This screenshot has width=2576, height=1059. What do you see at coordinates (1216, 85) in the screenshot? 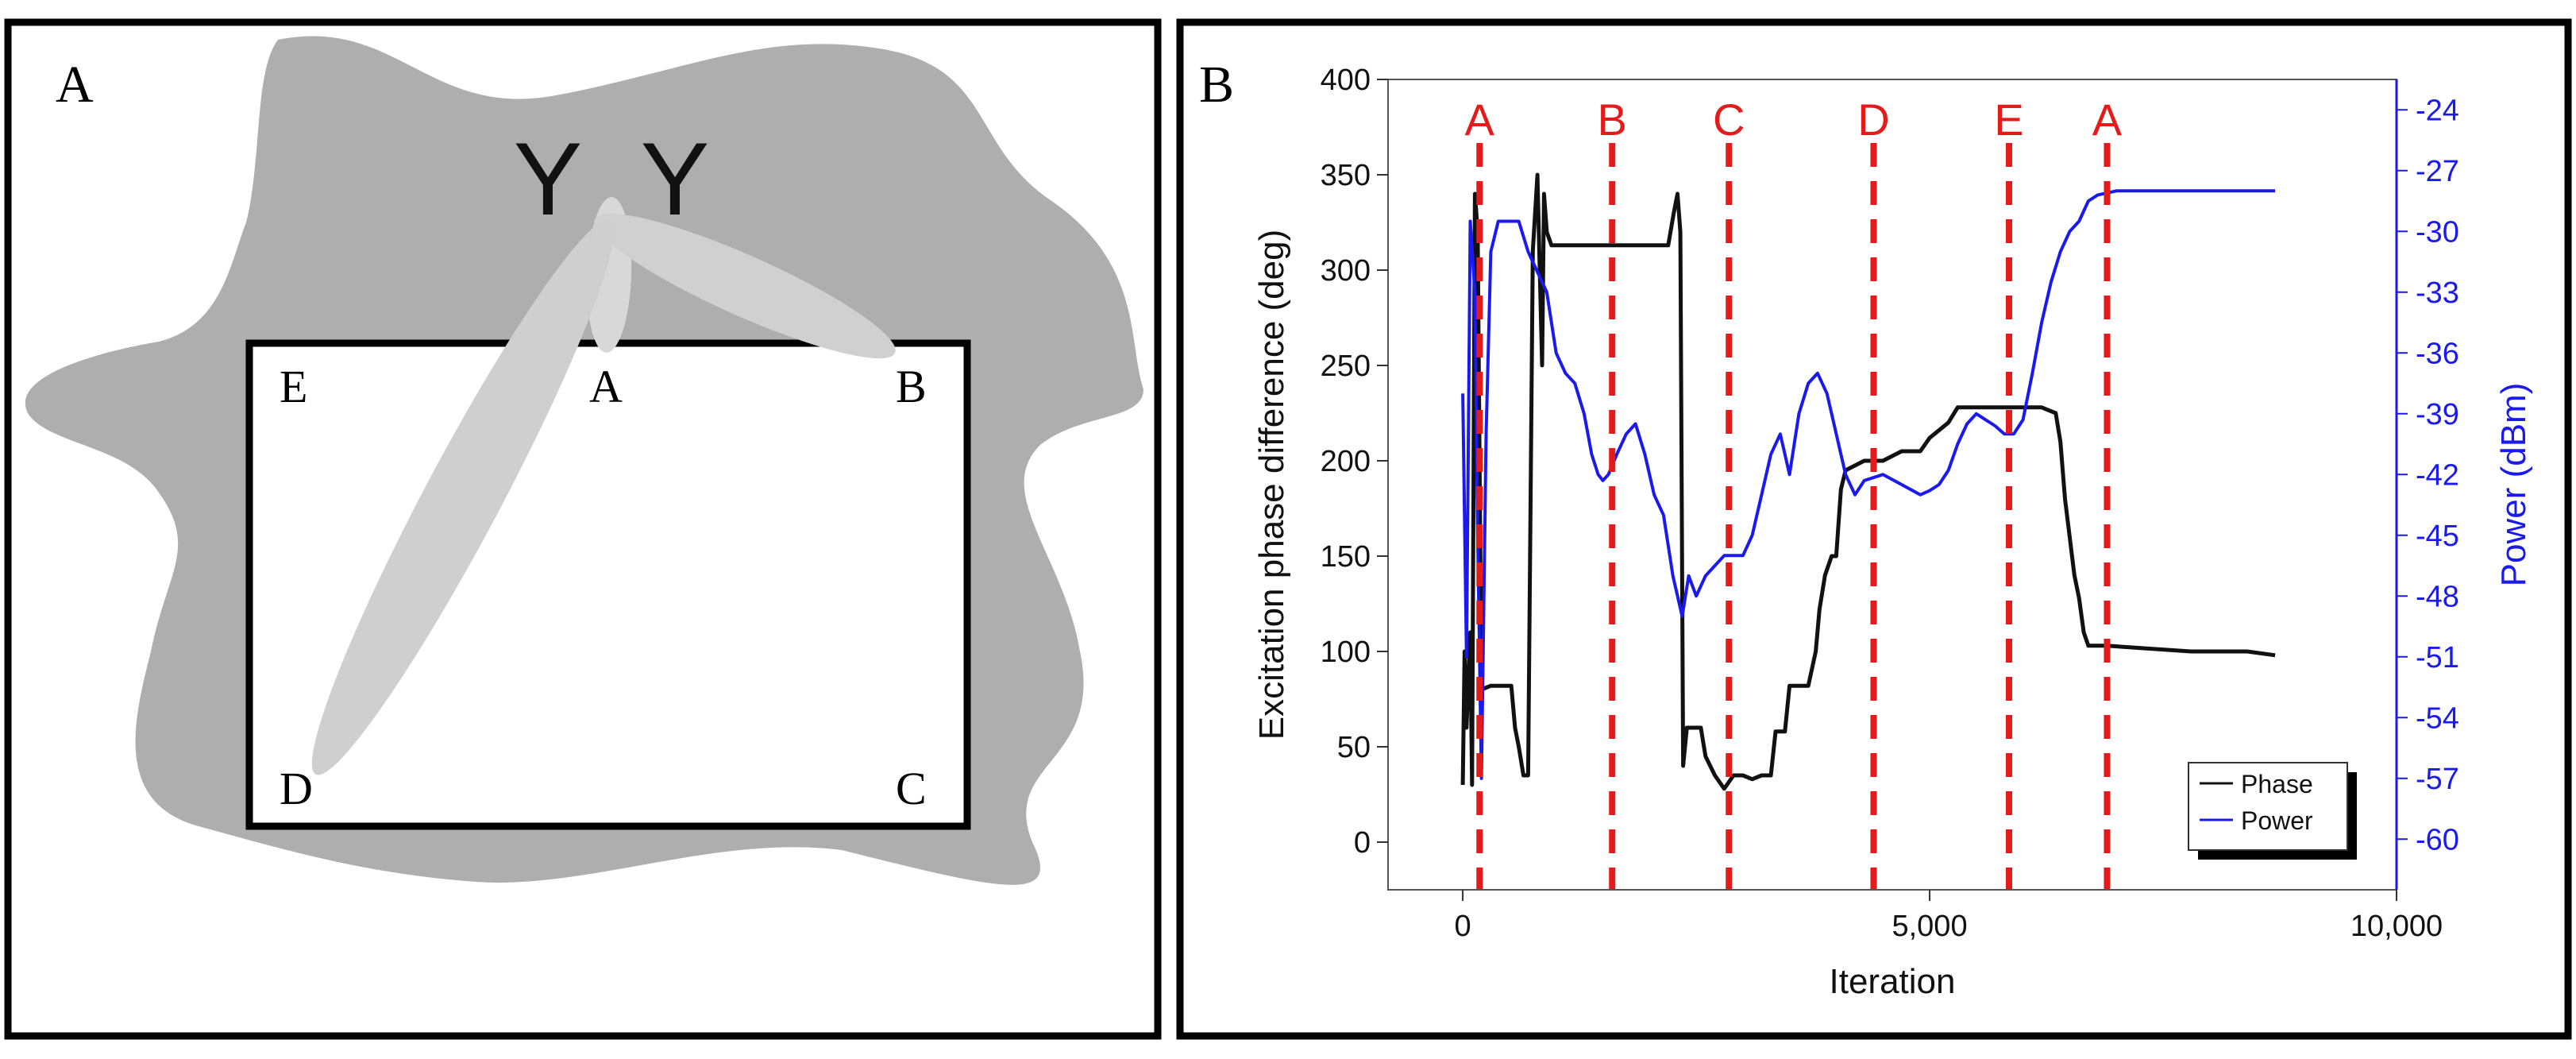
I see `panel-b-label: B` at bounding box center [1216, 85].